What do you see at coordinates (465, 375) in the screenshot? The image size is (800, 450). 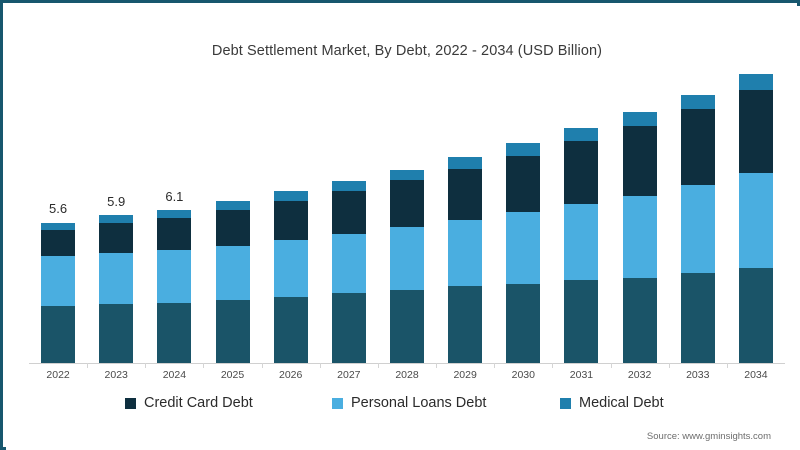 I see `x-axis-tick-label: 2029` at bounding box center [465, 375].